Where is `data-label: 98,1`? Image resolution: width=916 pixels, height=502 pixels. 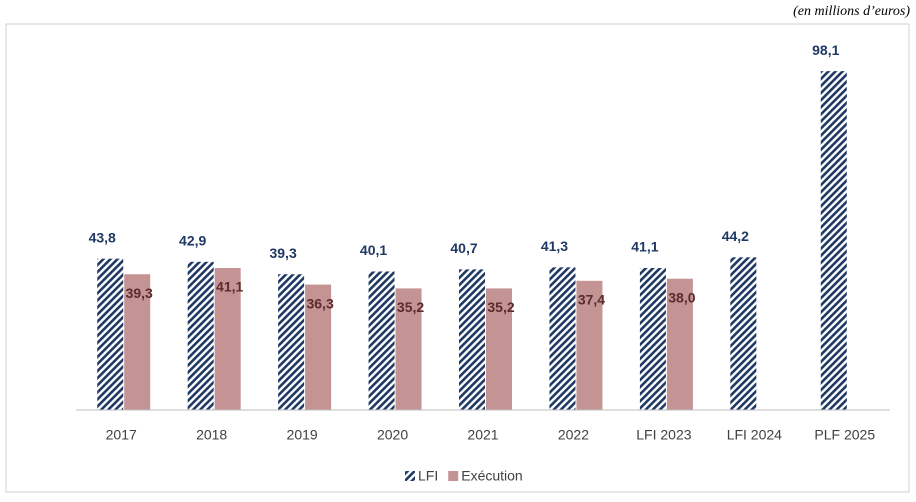 data-label: 98,1 is located at coordinates (825, 50).